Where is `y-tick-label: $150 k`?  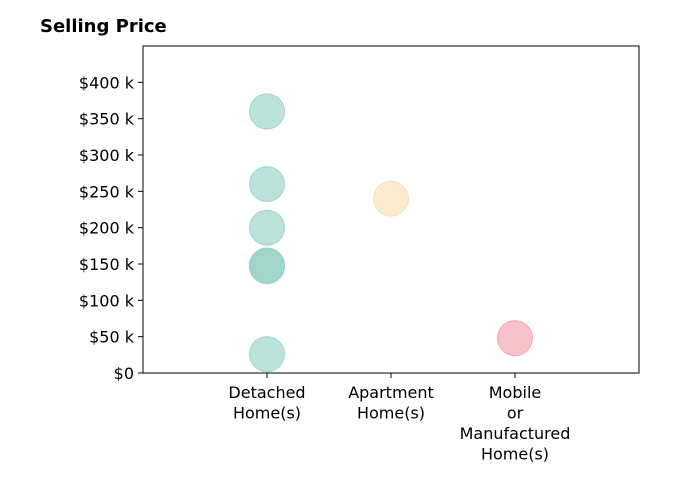
y-tick-label: $150 k is located at coordinates (107, 264).